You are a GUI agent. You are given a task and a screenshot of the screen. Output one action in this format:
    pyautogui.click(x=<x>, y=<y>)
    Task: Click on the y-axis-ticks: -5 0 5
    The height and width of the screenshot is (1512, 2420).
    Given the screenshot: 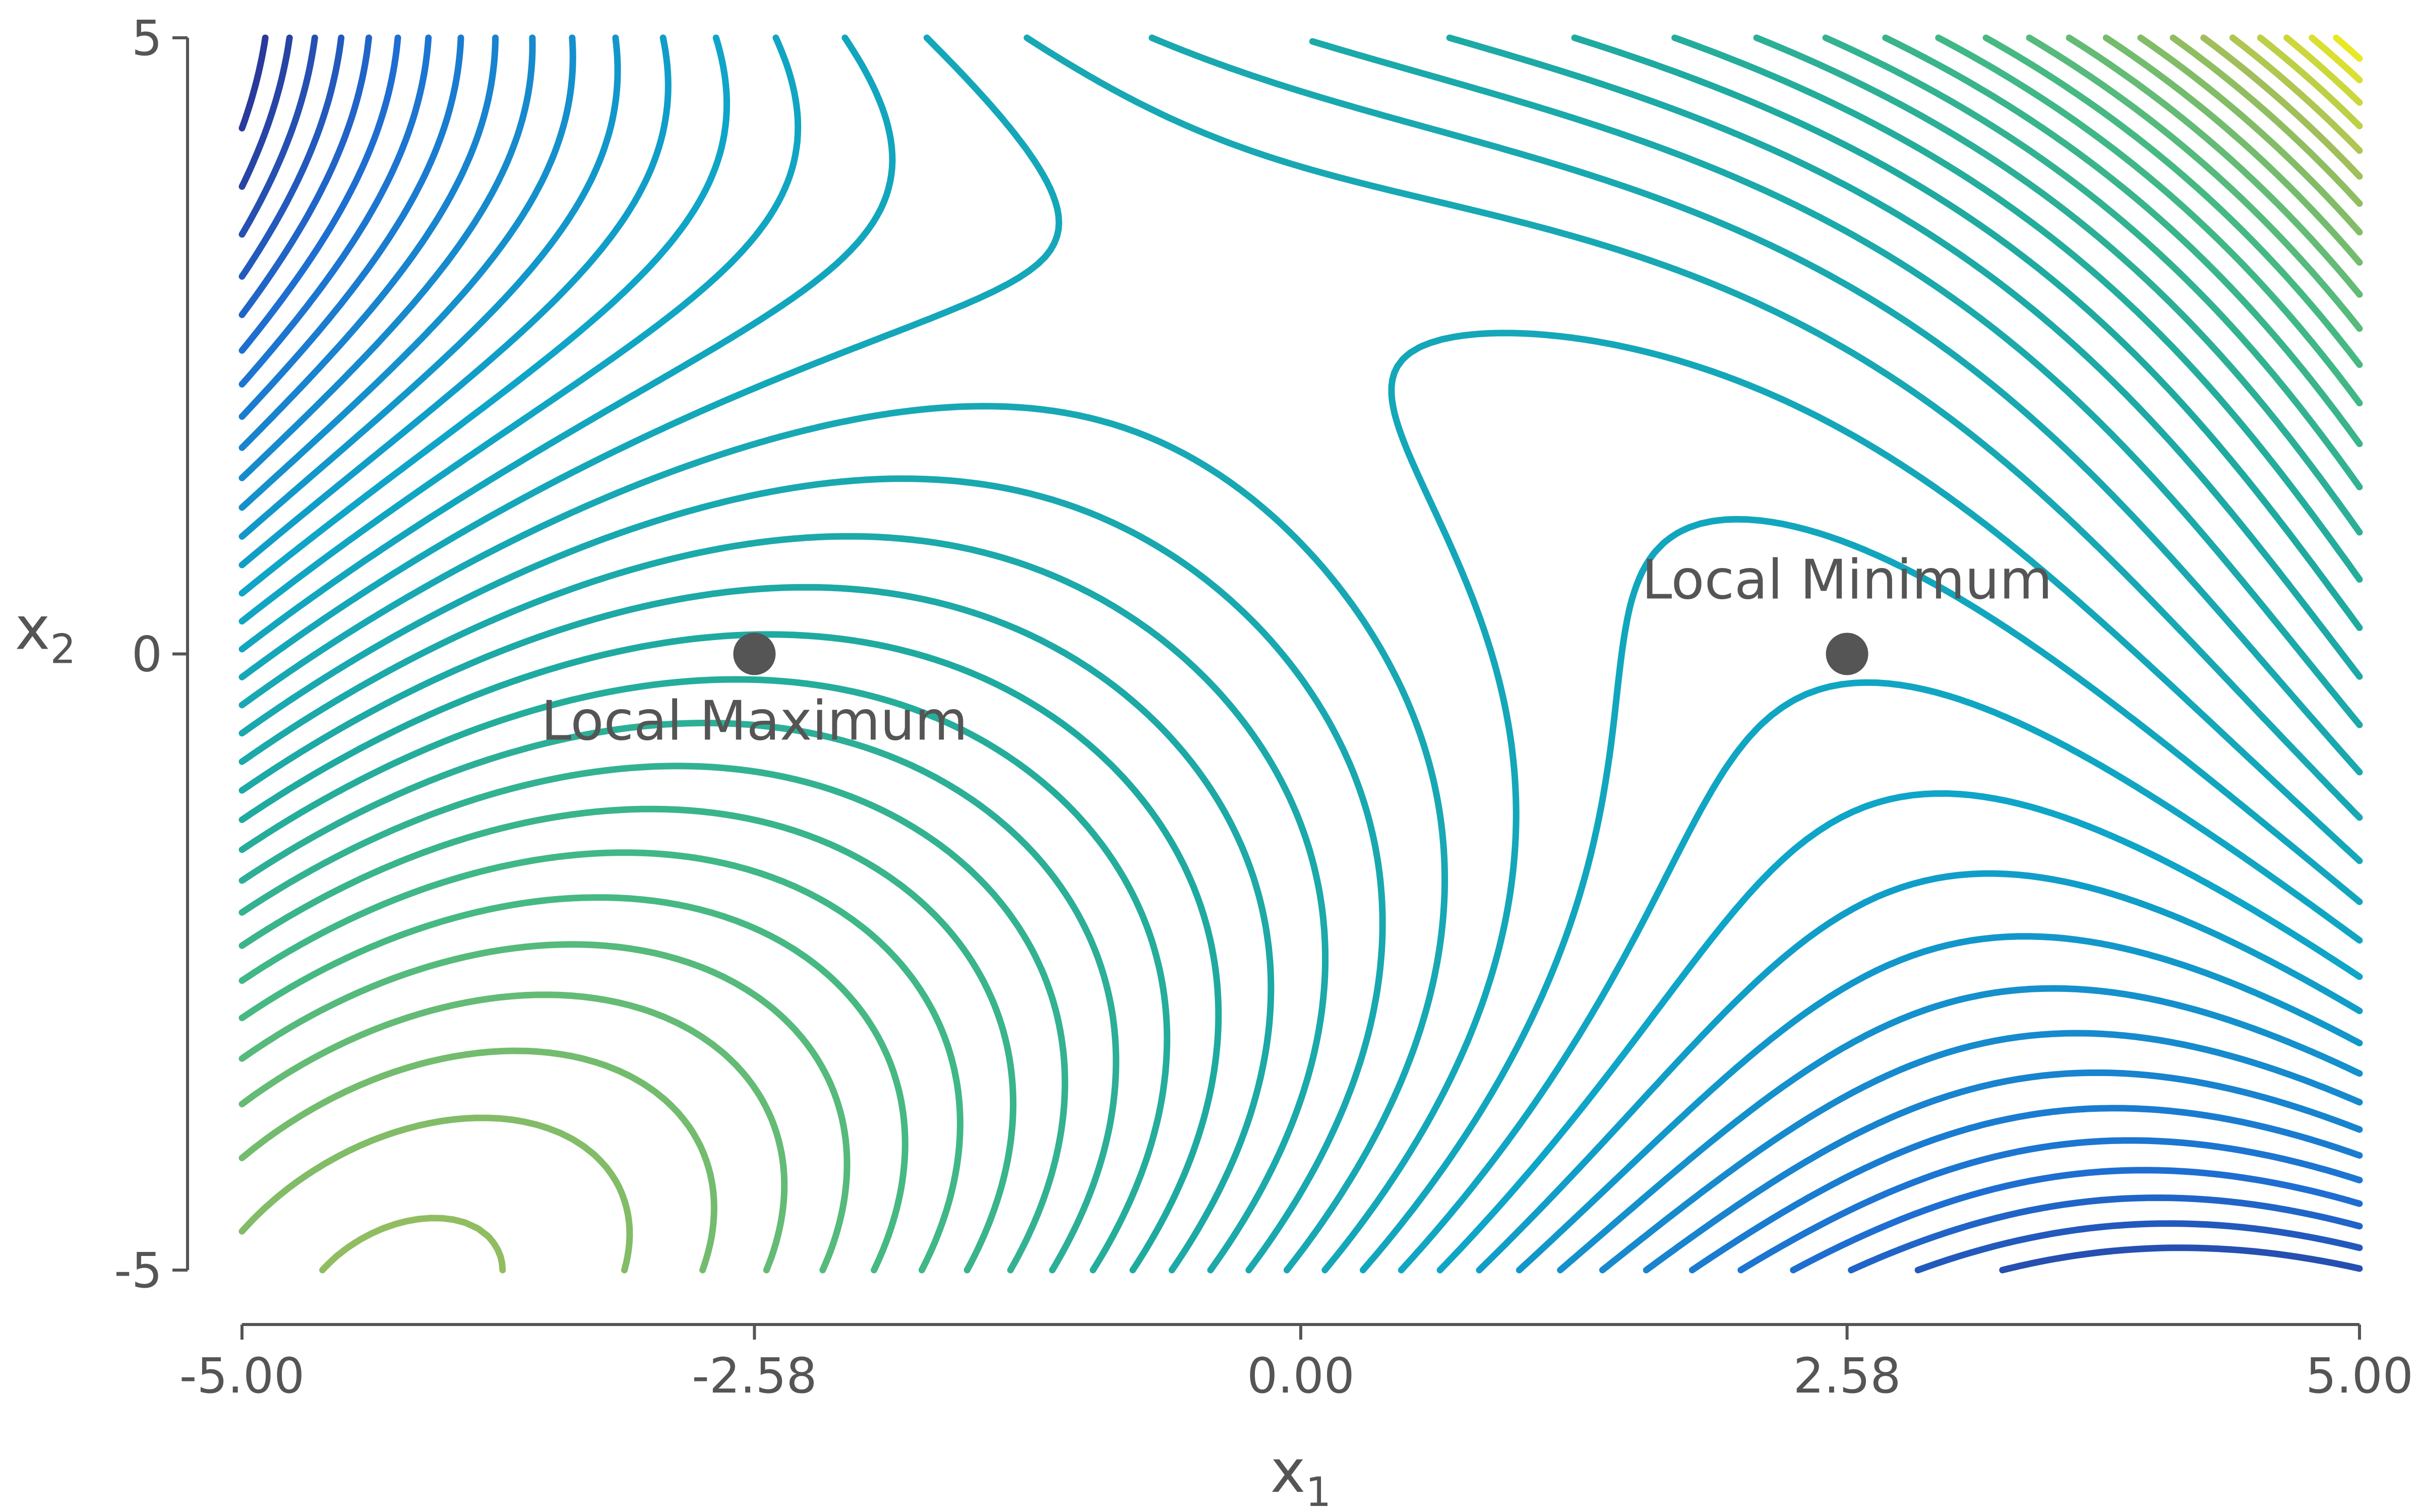 What is the action you would take?
    pyautogui.click(x=151, y=654)
    